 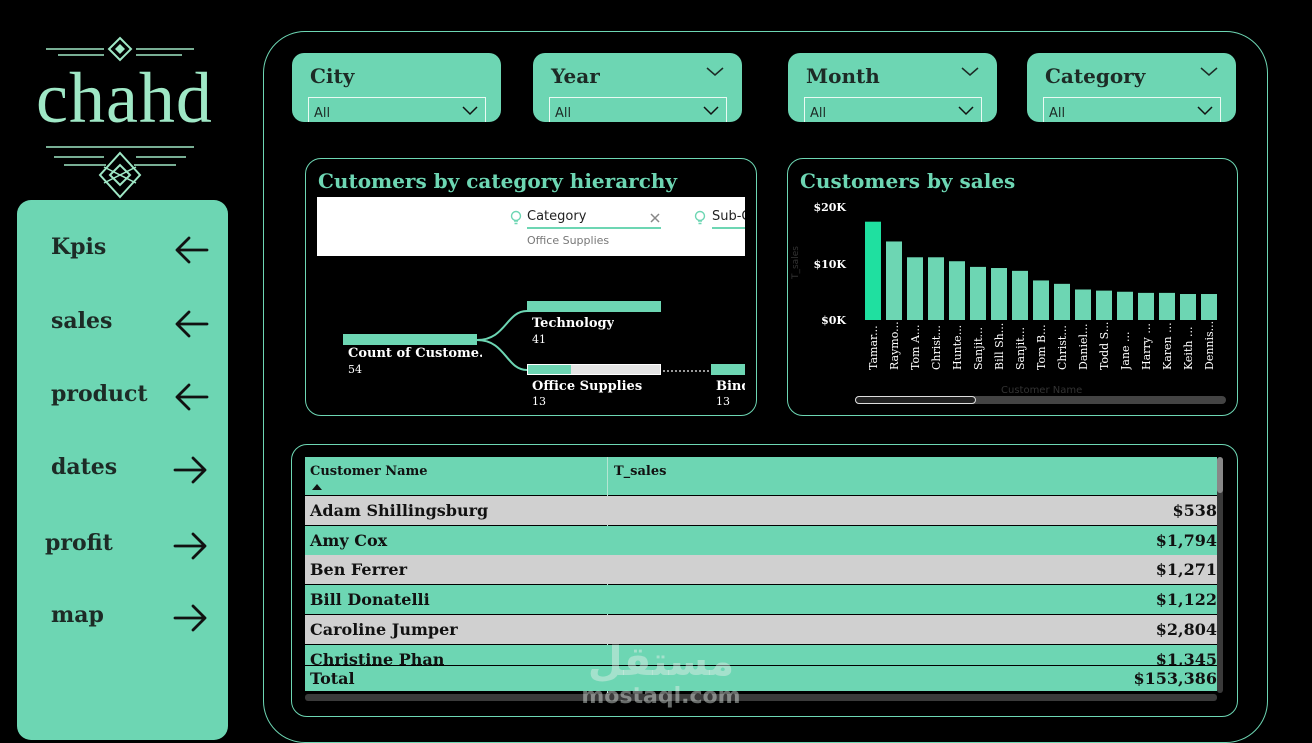 What do you see at coordinates (531, 226) in the screenshot?
I see `decomp-toolbar: Category Office Supplies Sub-C` at bounding box center [531, 226].